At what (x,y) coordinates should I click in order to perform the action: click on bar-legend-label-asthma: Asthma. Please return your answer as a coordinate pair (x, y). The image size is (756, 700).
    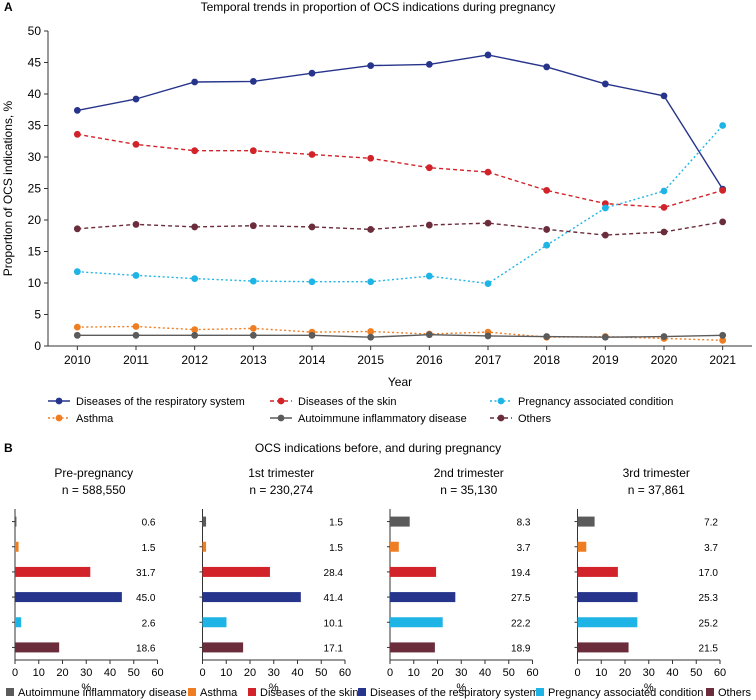
    Looking at the image, I should click on (219, 693).